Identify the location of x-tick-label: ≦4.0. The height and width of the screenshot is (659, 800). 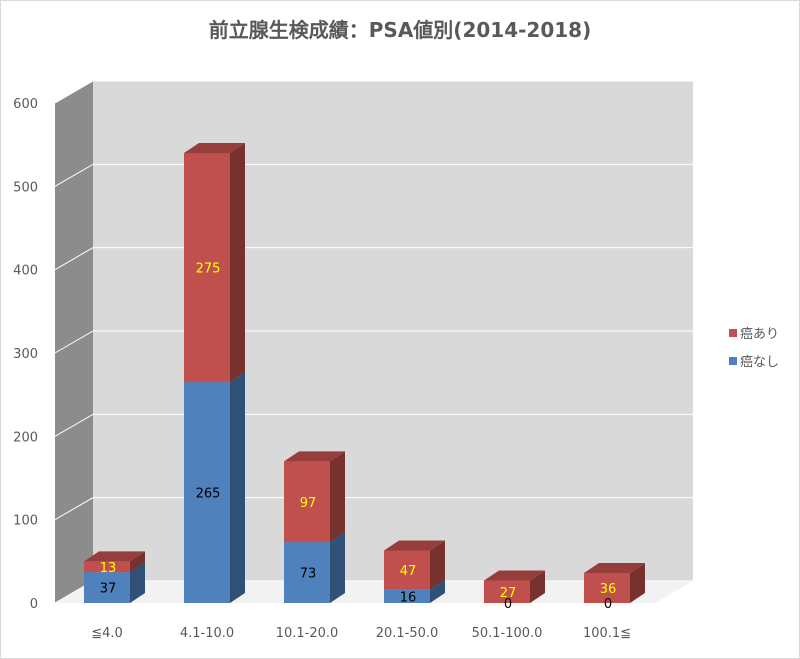
(107, 633).